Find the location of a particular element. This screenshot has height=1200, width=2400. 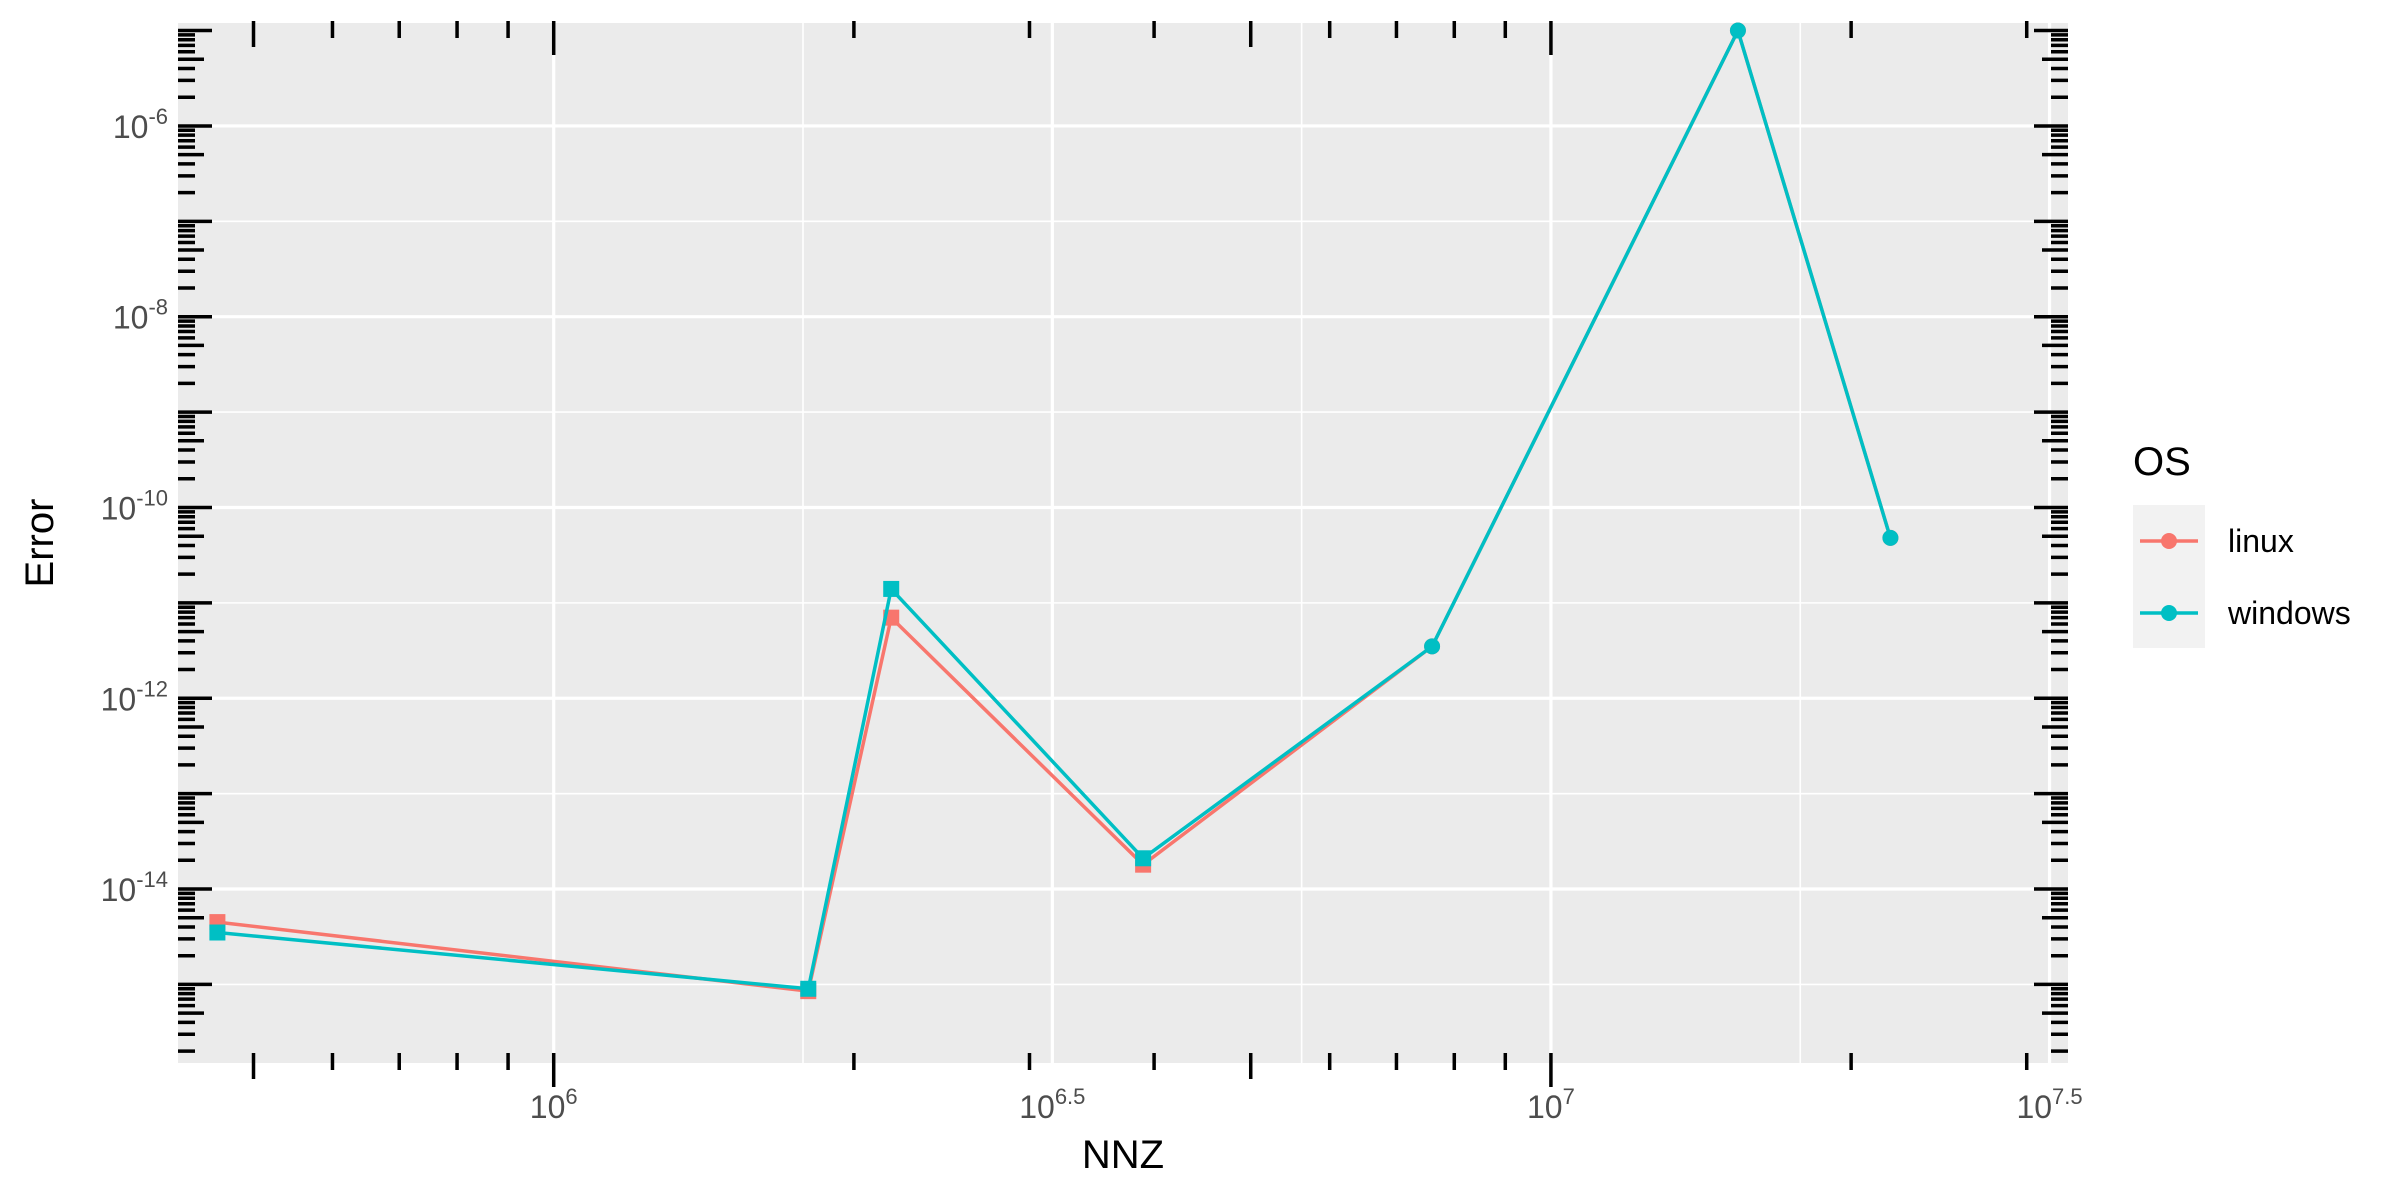

y-tick-label: 10⁻¹⁰ is located at coordinates (134, 505).